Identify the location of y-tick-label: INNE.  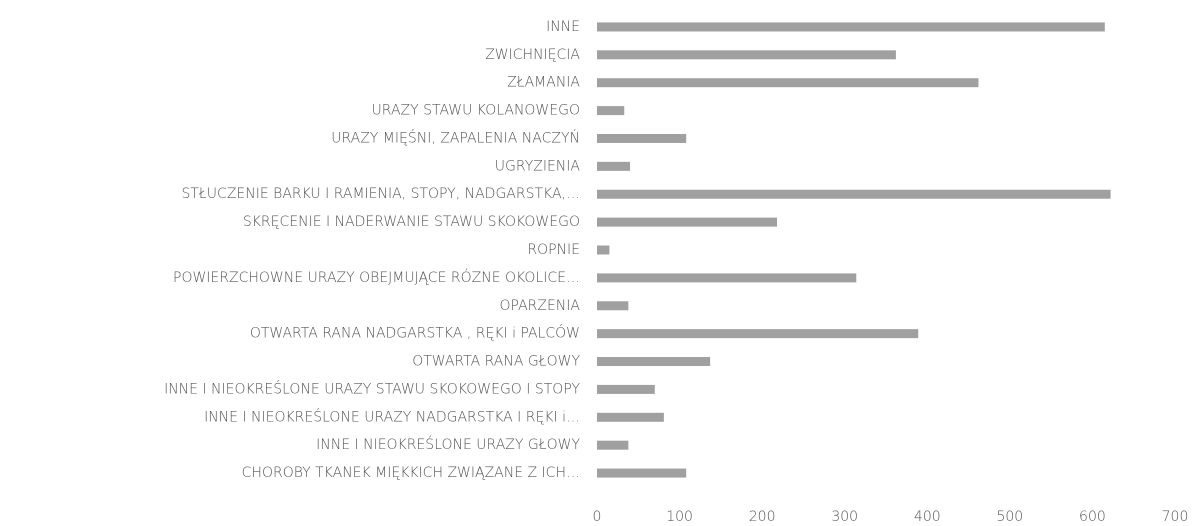
(563, 27).